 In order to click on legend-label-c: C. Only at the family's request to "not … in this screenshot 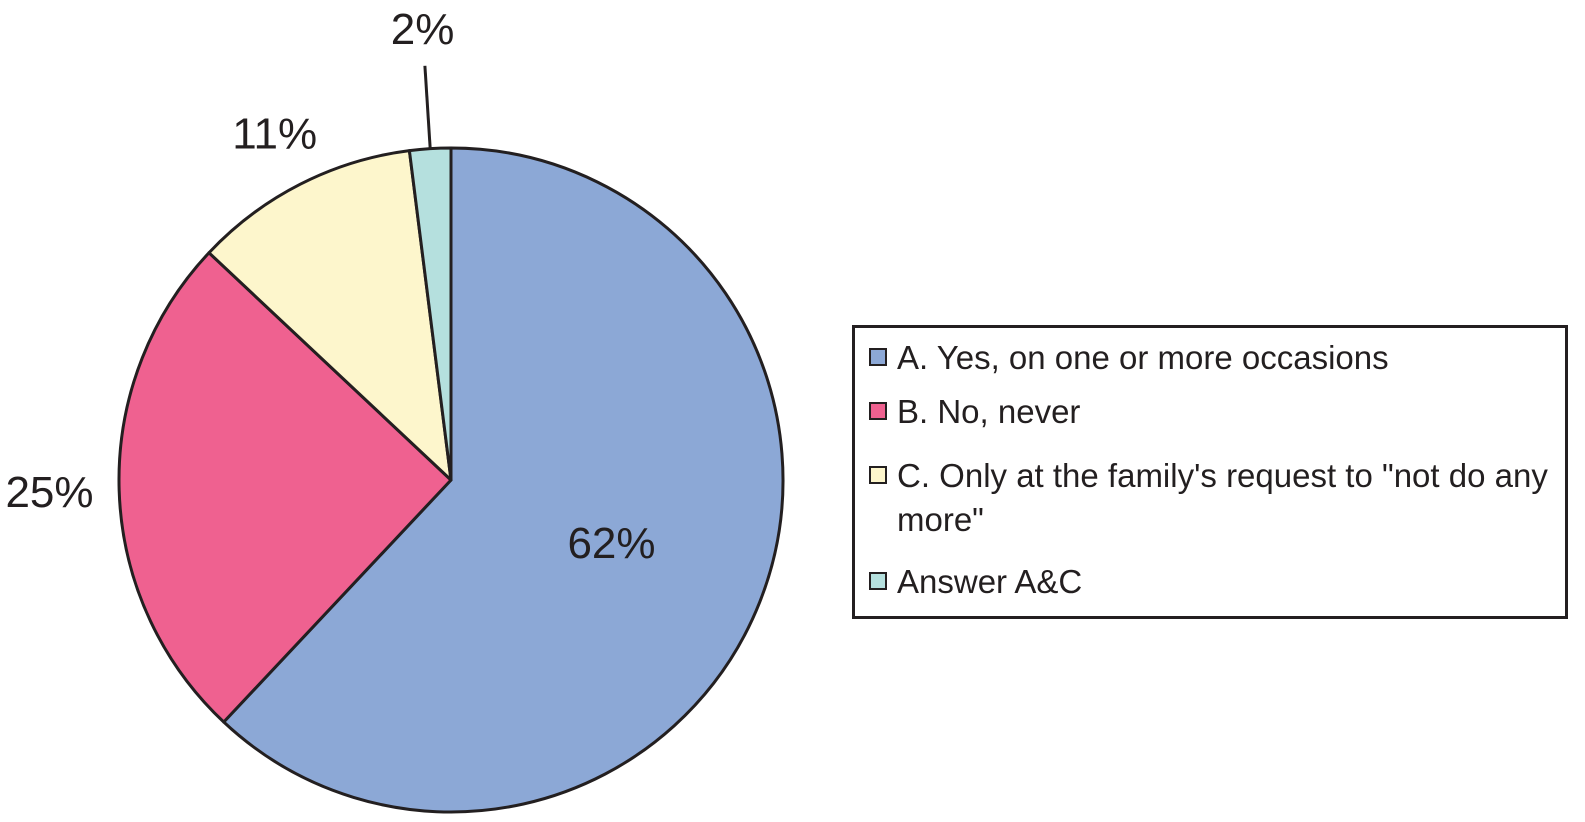, I will do `click(1222, 497)`.